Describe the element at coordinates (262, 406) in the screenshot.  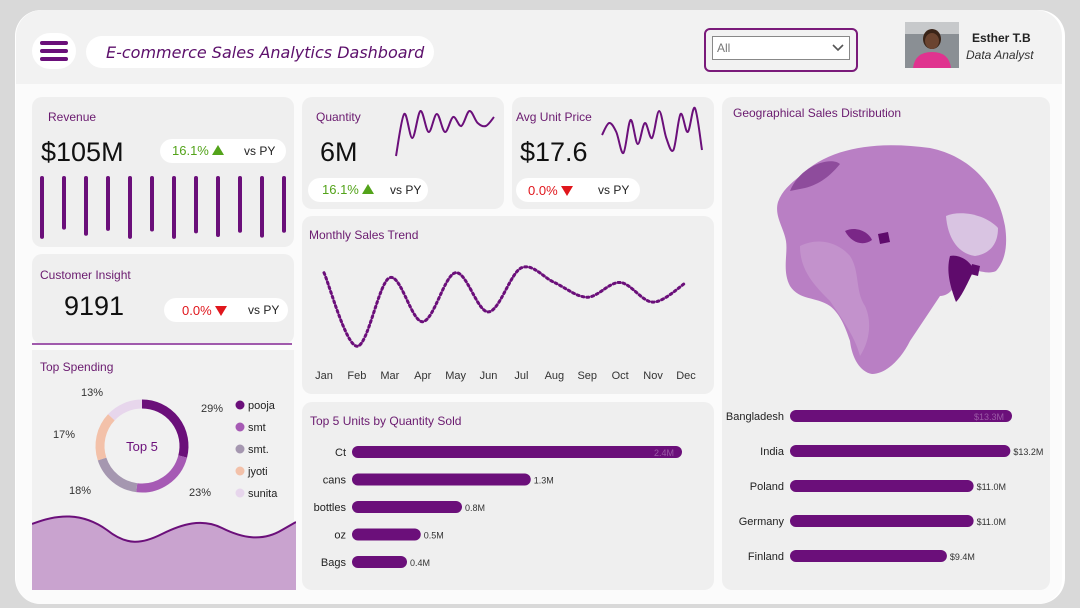
I see `legend-label: pooja` at that location.